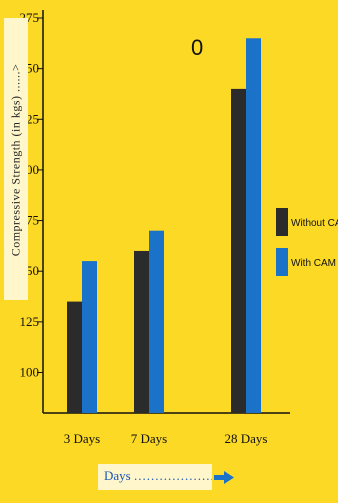 This screenshot has width=338, height=503. I want to click on y-axis-label-box, so click(16, 159).